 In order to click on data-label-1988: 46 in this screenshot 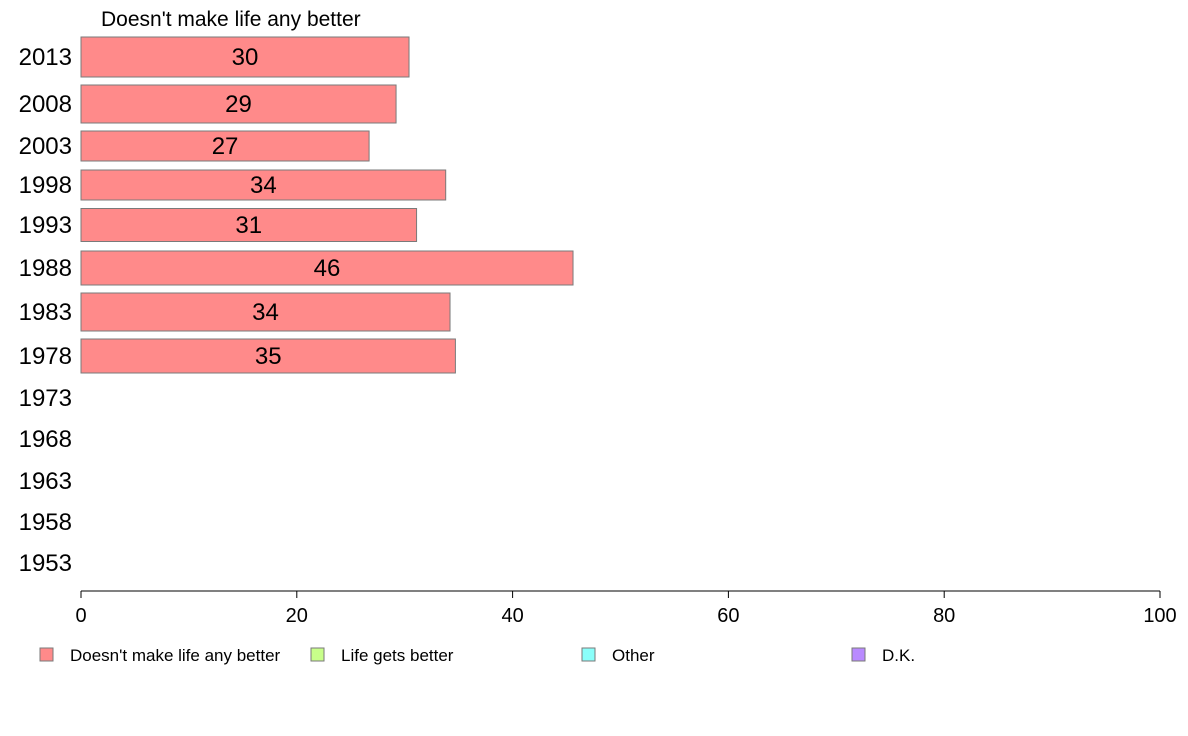, I will do `click(327, 268)`.